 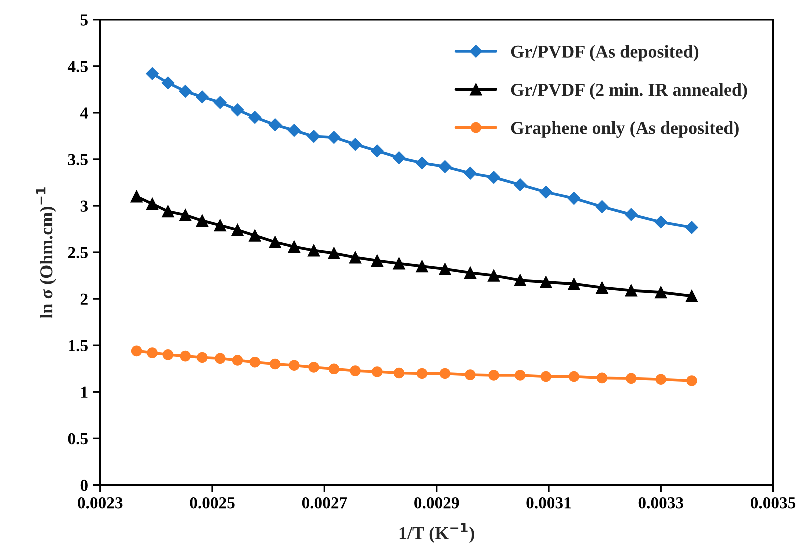 I want to click on x-tick-label: 0.0031, so click(x=549, y=503).